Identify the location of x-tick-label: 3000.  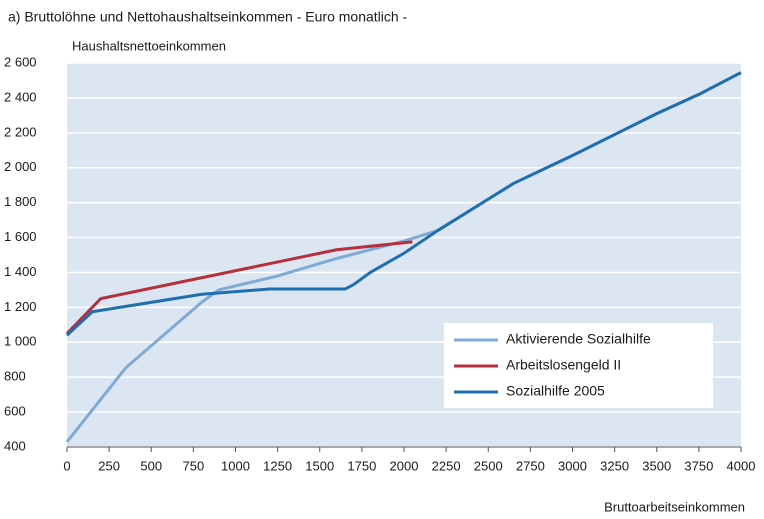
(572, 465).